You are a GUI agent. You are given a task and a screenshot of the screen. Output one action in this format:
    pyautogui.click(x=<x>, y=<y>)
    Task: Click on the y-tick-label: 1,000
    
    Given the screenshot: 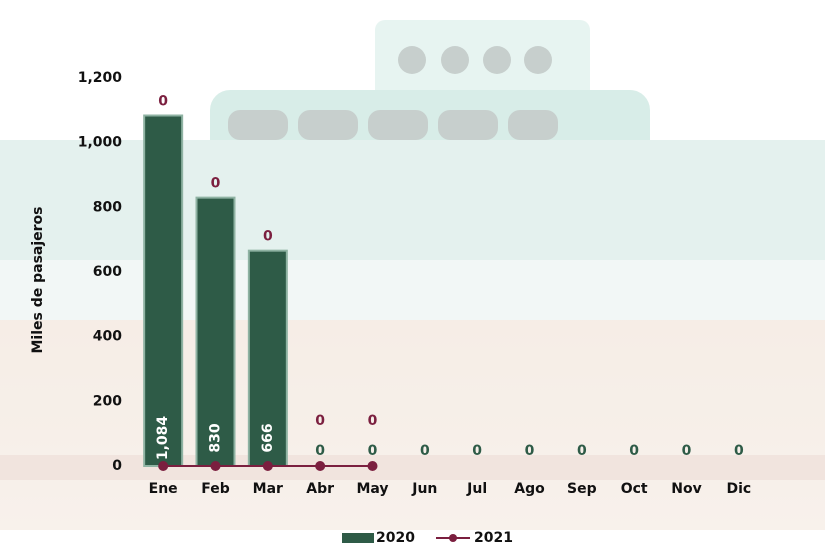 What is the action you would take?
    pyautogui.click(x=100, y=143)
    